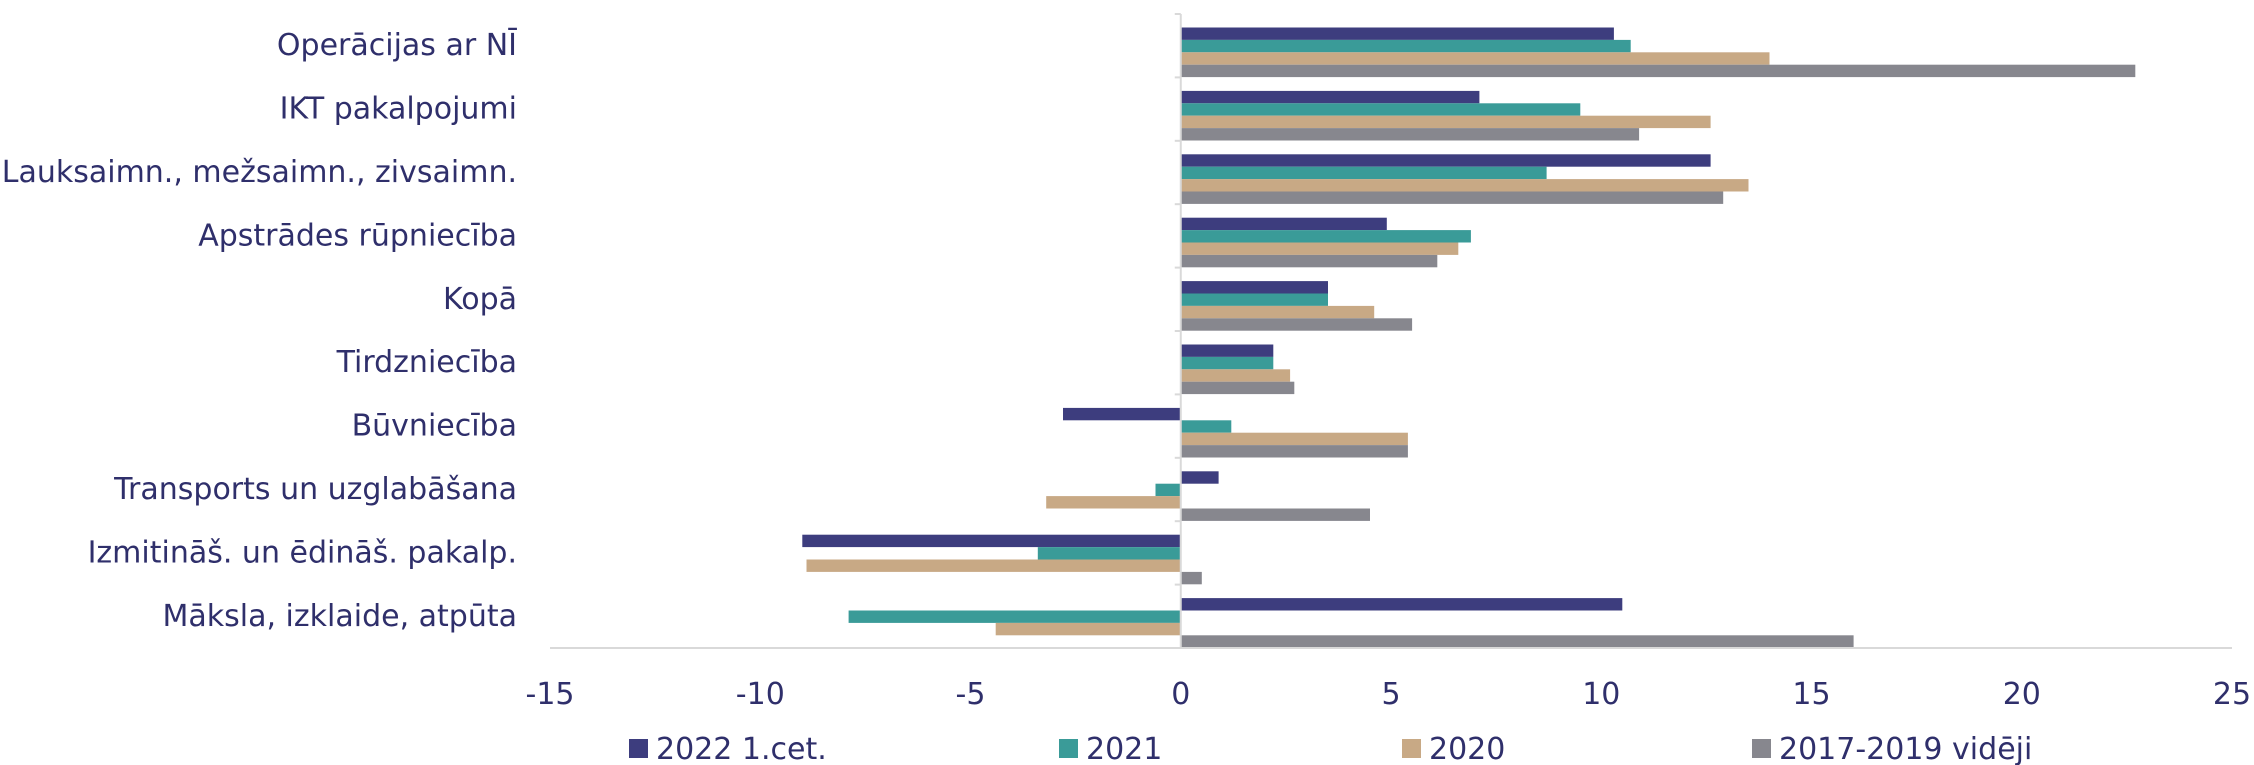 This screenshot has width=2254, height=765. I want to click on legend-label: 2021, so click(1124, 748).